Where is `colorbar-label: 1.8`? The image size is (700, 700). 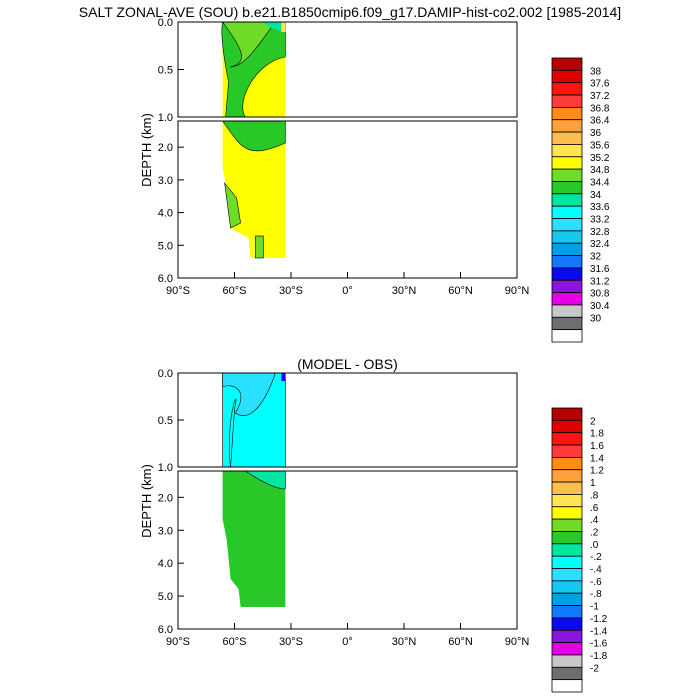
colorbar-label: 1.8 is located at coordinates (597, 434).